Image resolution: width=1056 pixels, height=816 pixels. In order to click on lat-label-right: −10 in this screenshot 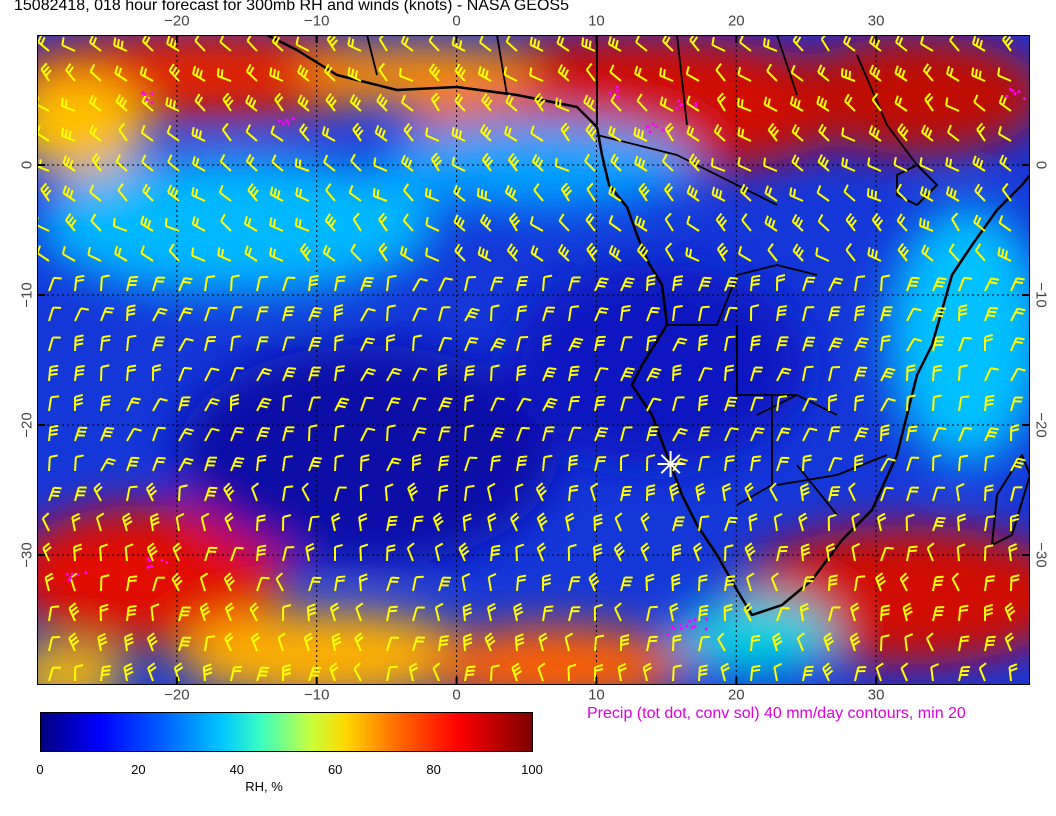, I will do `click(1041, 295)`.